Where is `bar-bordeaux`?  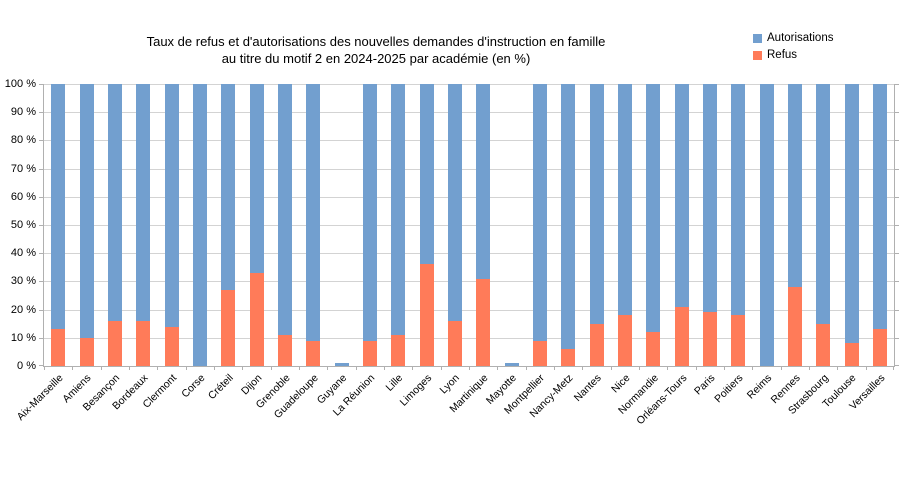
bar-bordeaux is located at coordinates (143, 225).